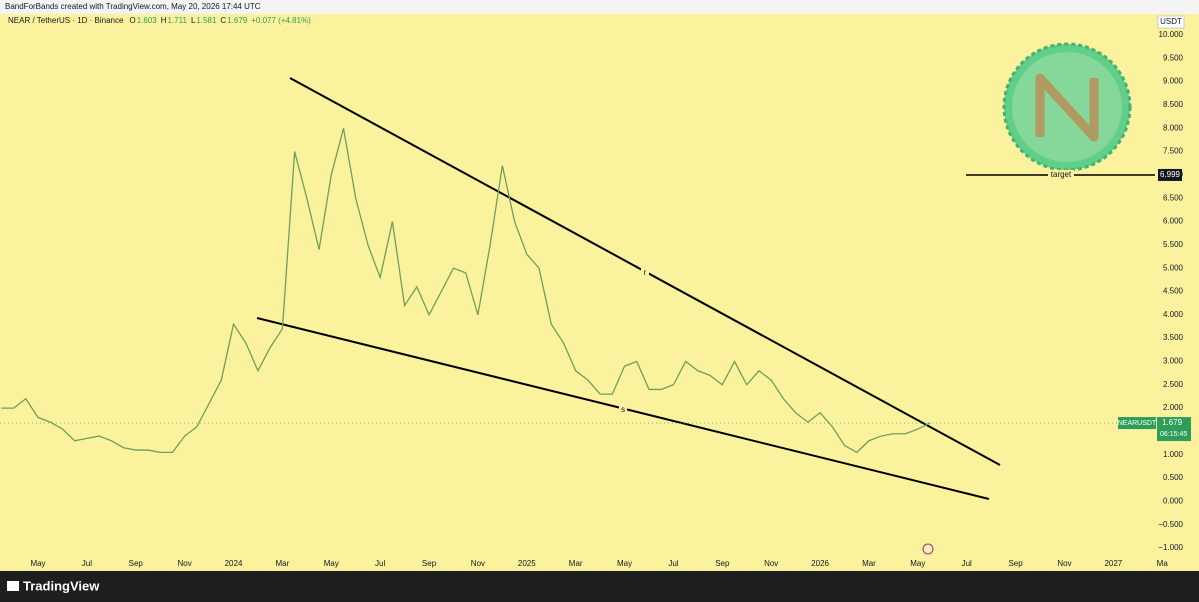 This screenshot has height=602, width=1199. Describe the element at coordinates (1171, 34) in the screenshot. I see `y-tick-label: 10.000` at that location.